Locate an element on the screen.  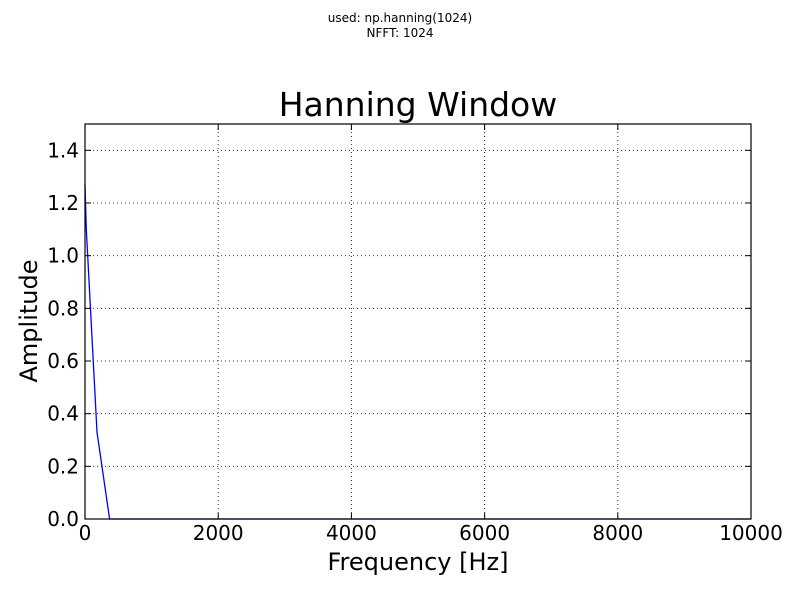
y-tick-label: 1.2 is located at coordinates (63, 203).